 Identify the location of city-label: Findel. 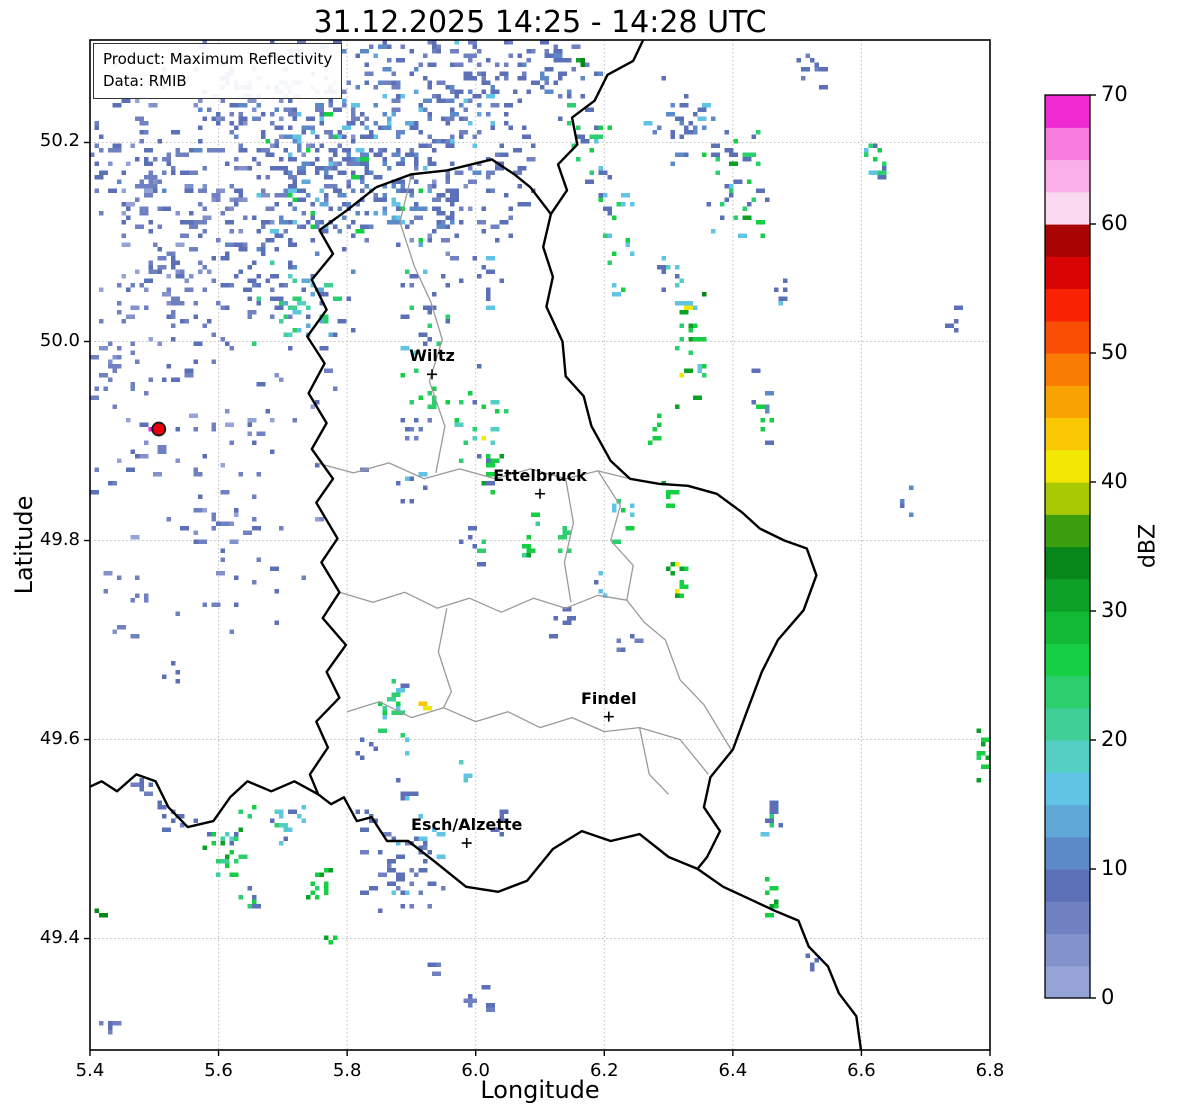
(608, 698).